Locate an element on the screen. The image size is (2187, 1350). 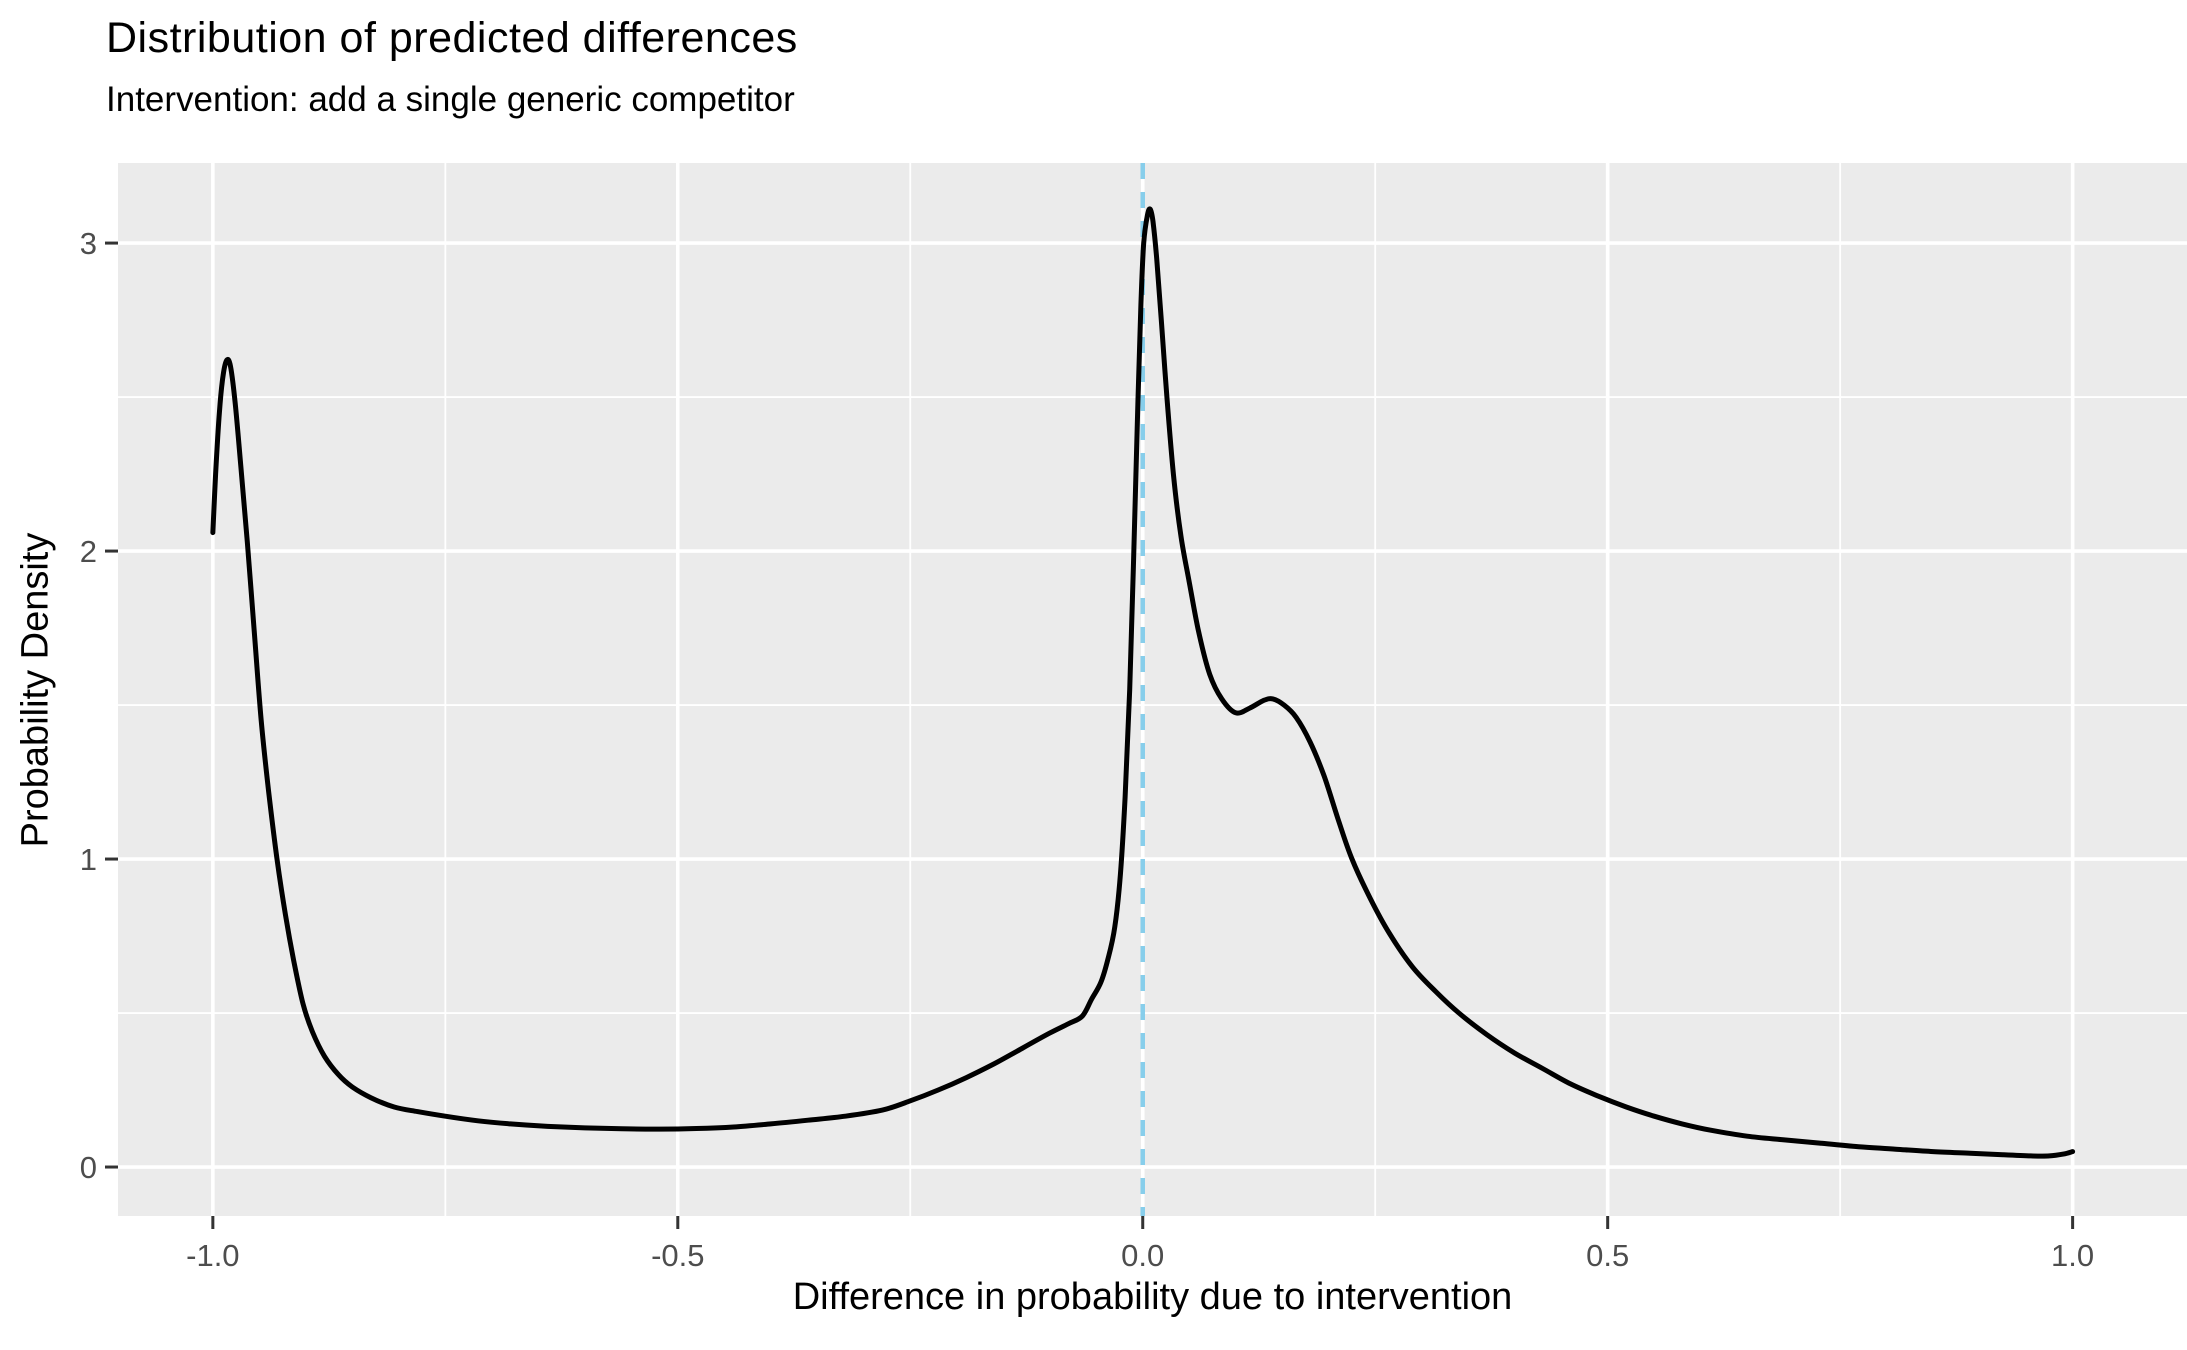
y-tick-label: 2 is located at coordinates (88, 552).